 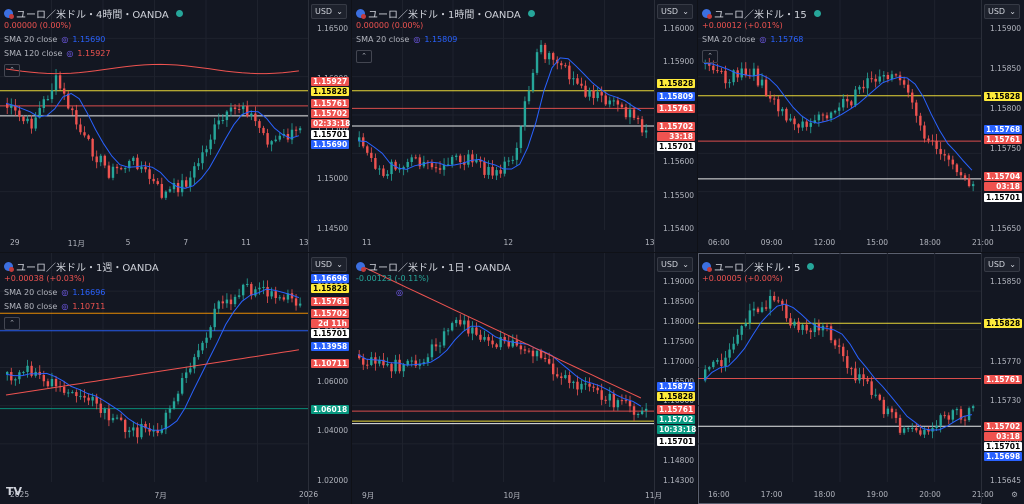 I want to click on indicator-value: 1.15927, so click(x=94, y=53).